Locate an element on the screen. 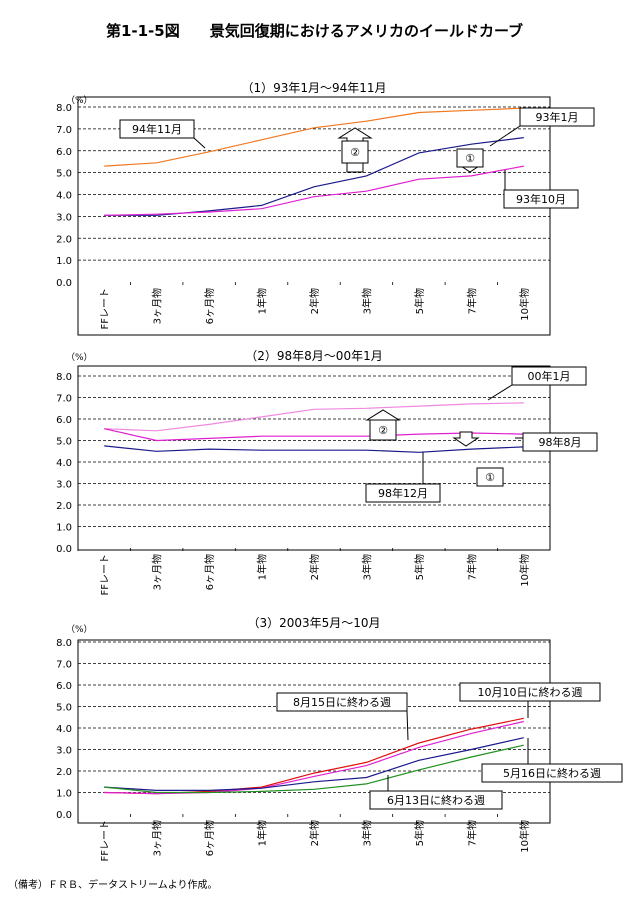 This screenshot has height=917, width=629. callout-label: 10月10日に終わる週 is located at coordinates (530, 692).